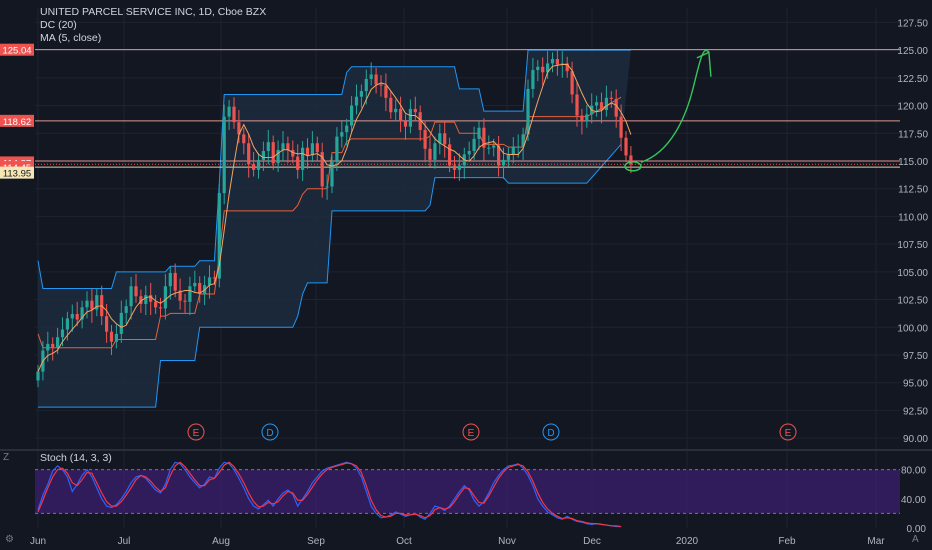  Describe the element at coordinates (915, 439) in the screenshot. I see `y-tick-label: 90.00` at that location.